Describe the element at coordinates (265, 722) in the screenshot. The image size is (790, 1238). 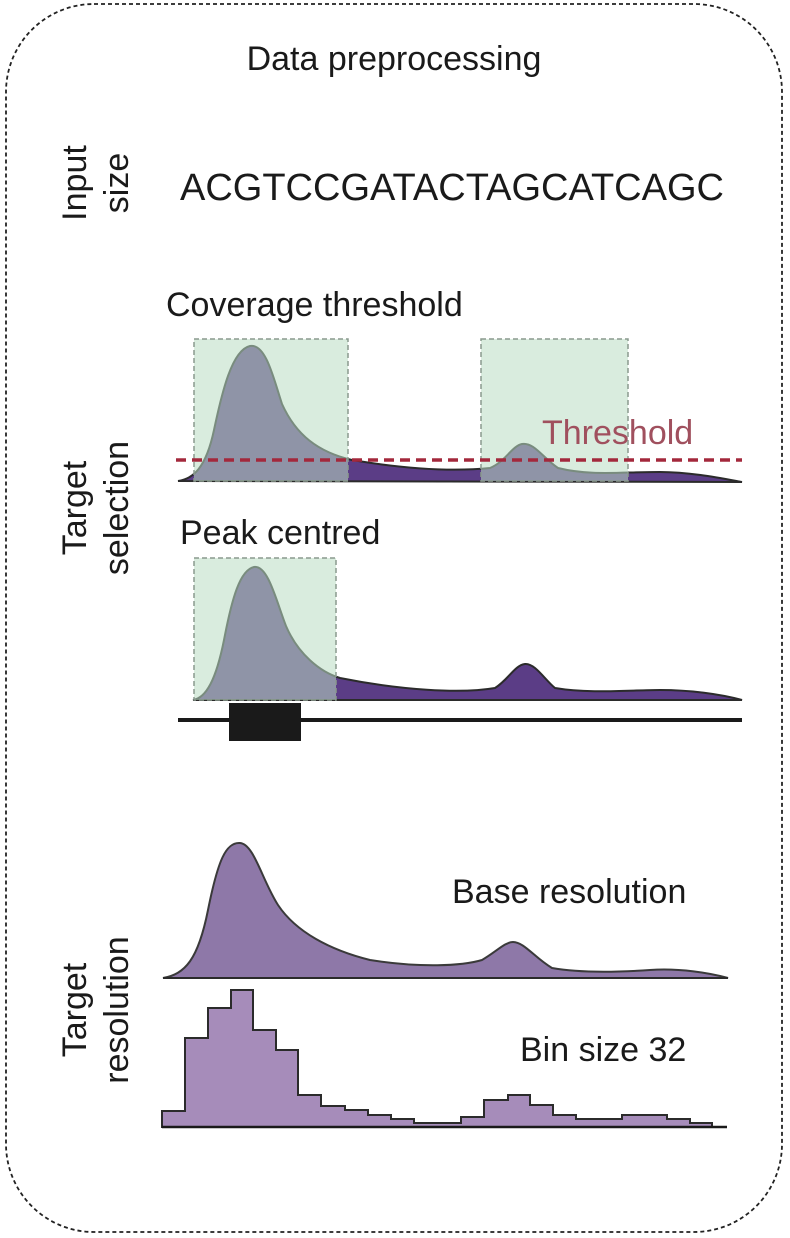
I see `gene-block` at that location.